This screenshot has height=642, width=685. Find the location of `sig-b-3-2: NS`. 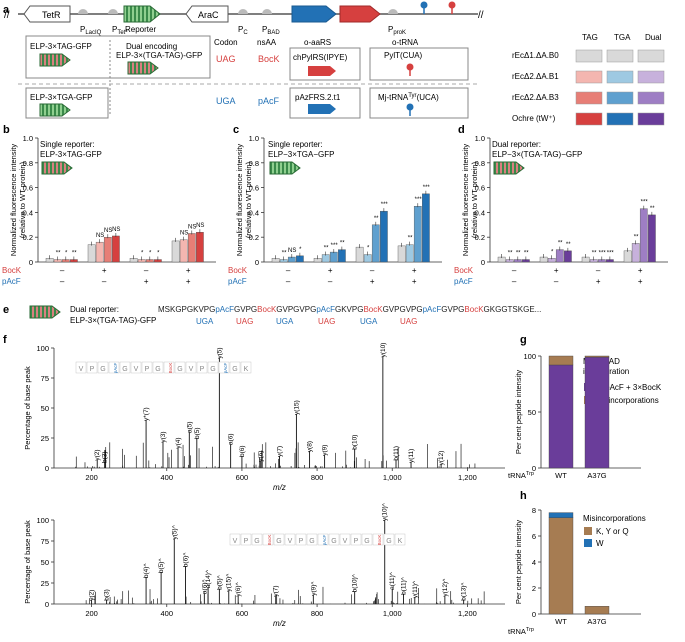

sig-b-3-2: NS is located at coordinates (192, 227).